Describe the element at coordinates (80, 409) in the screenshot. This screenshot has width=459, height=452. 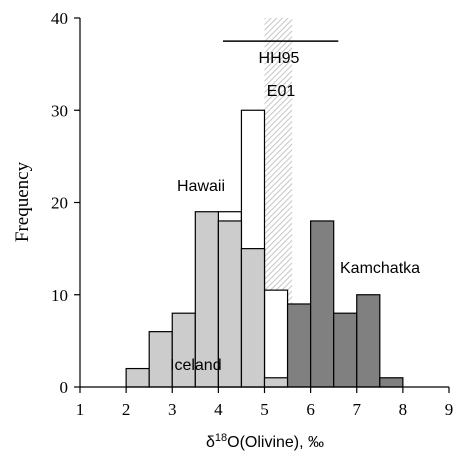
I see `x-tick-label: 1` at that location.